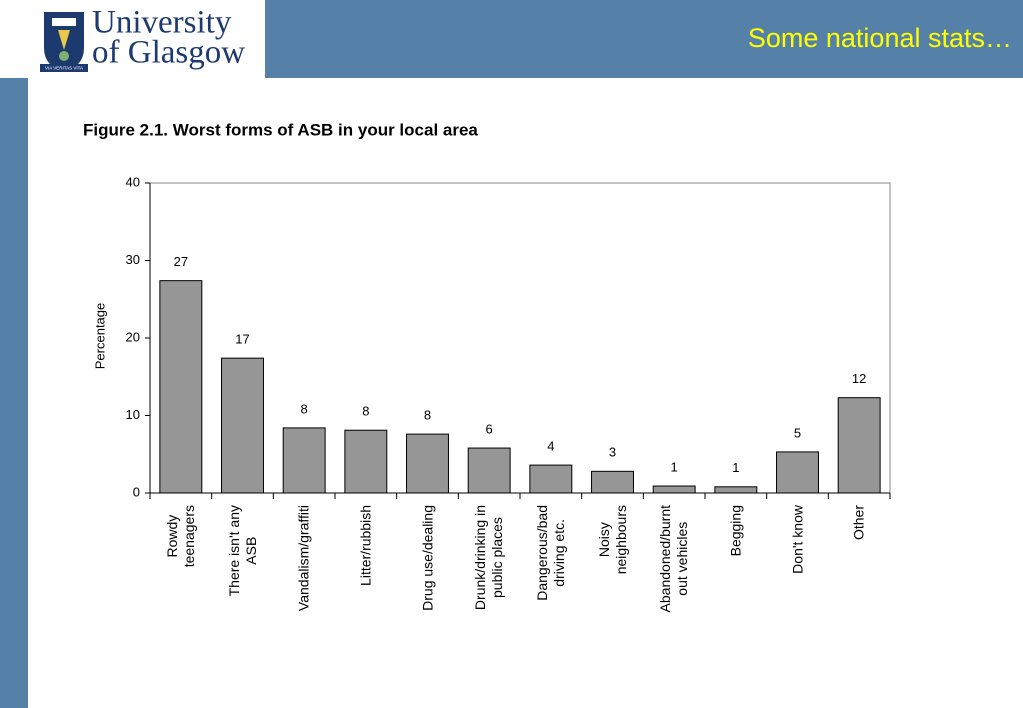 This screenshot has width=1023, height=708. What do you see at coordinates (612, 452) in the screenshot?
I see `value-label: 3` at bounding box center [612, 452].